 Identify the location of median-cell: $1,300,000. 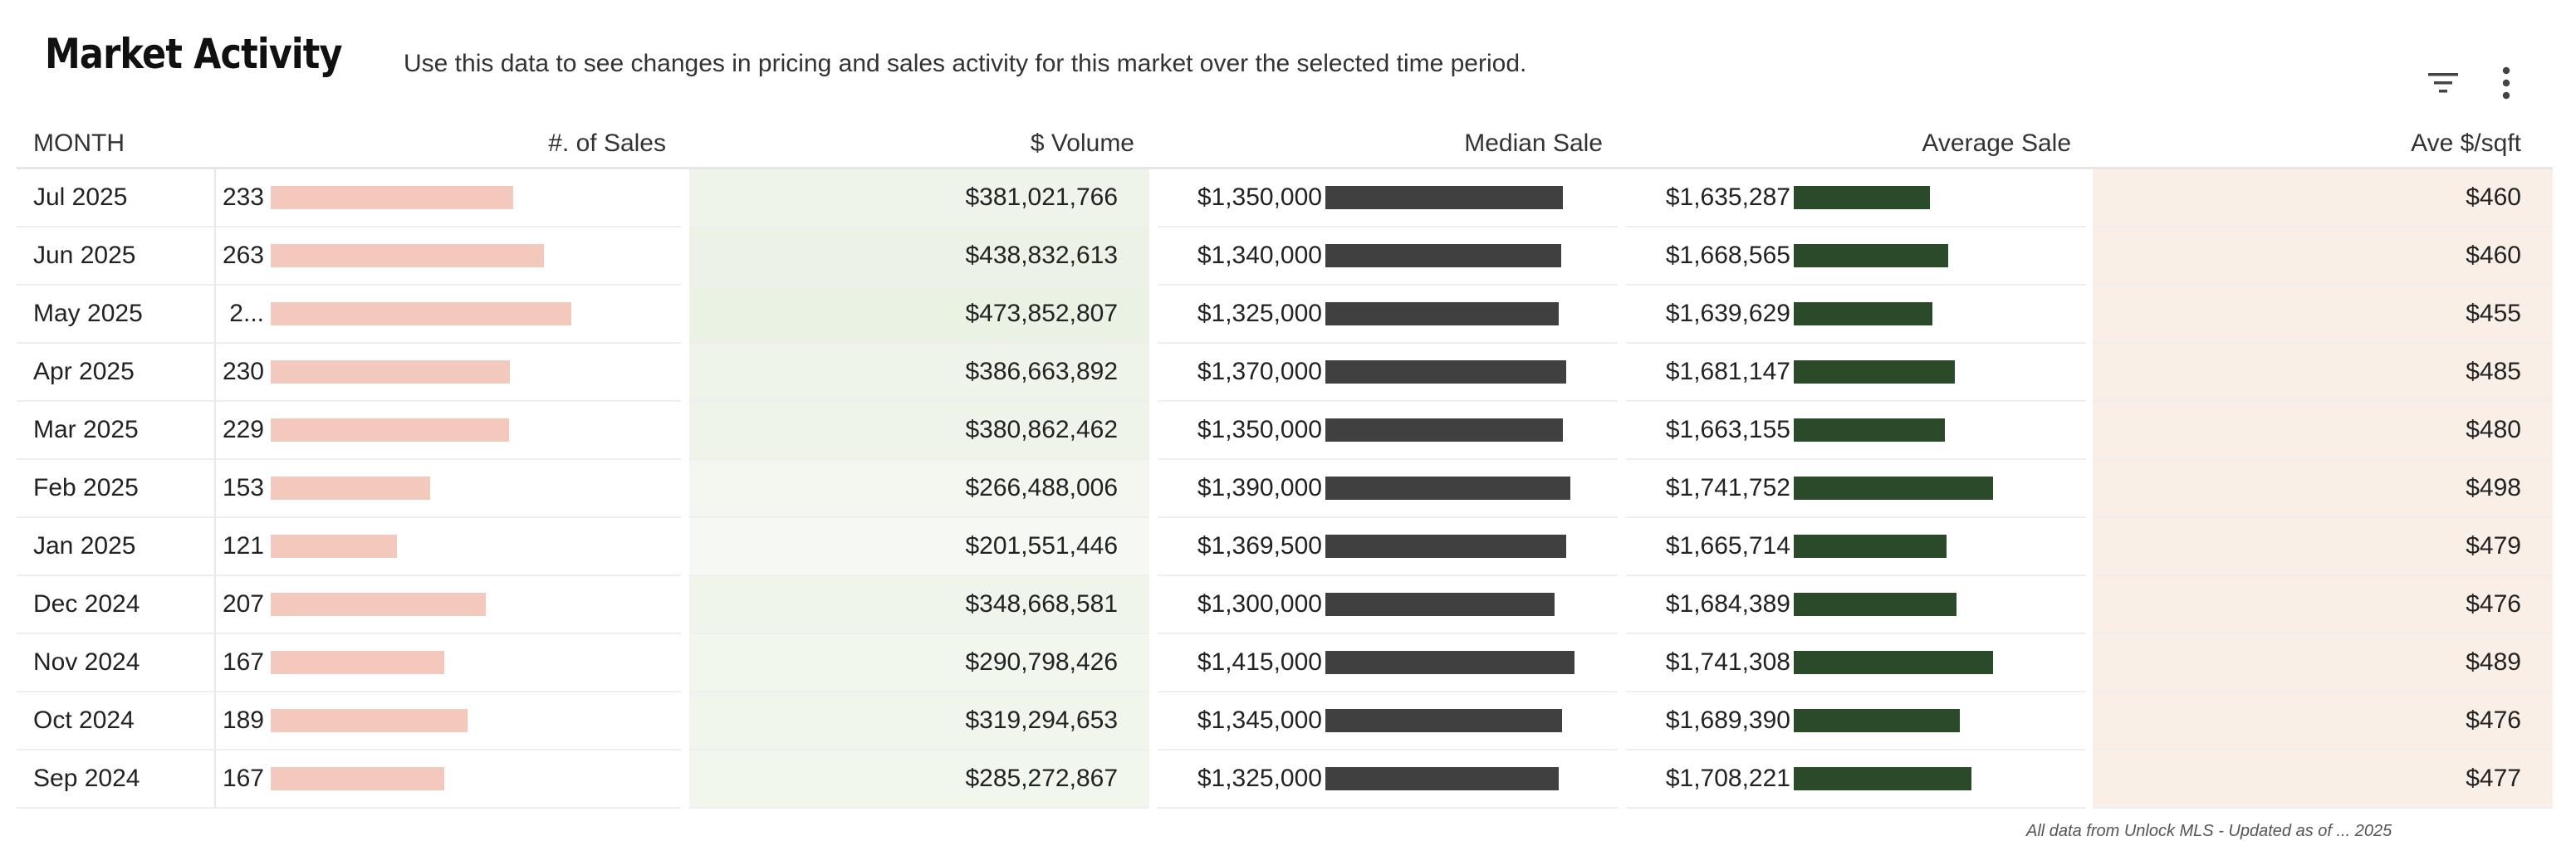
(1388, 605).